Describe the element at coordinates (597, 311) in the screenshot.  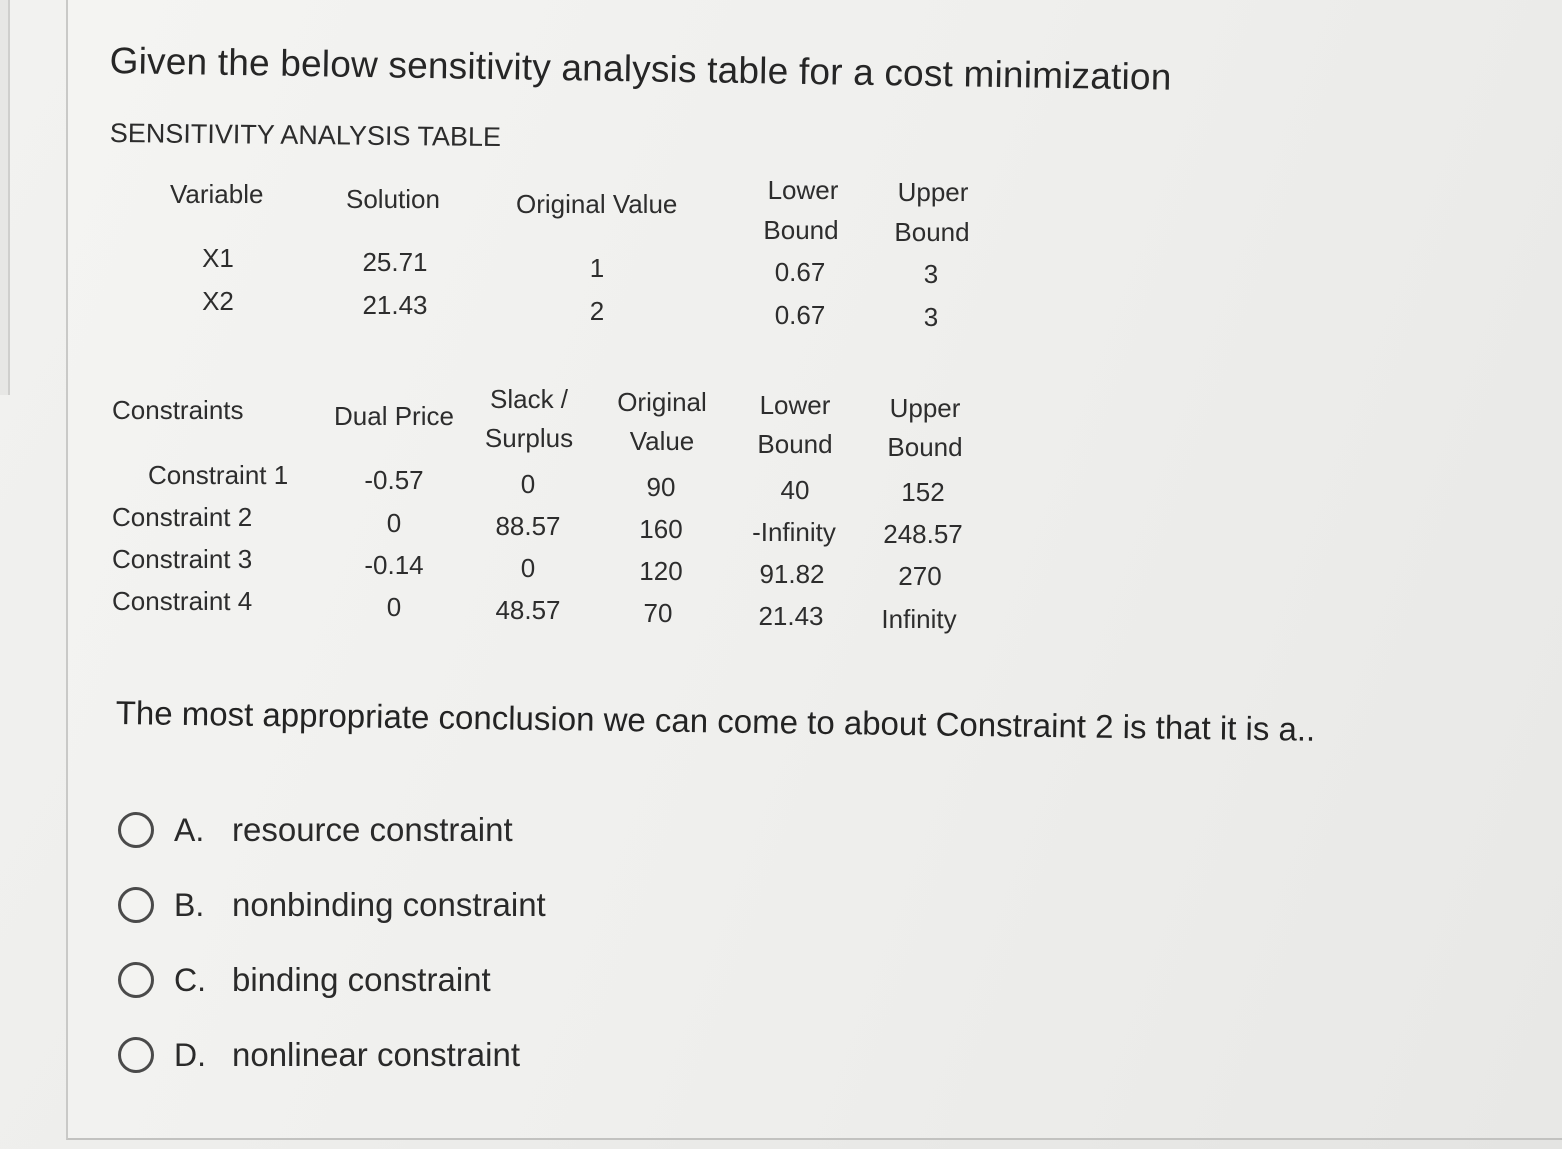
I see `var-x2-original-value: 2` at that location.